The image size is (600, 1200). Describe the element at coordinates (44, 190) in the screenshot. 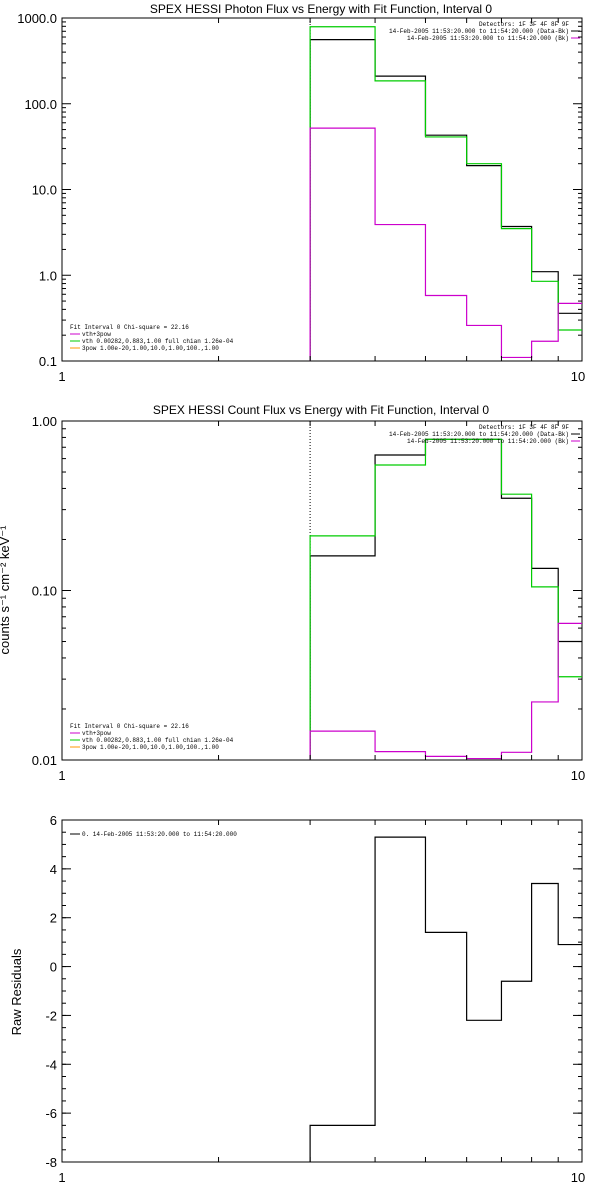

I see `y-tick-label: 10.0` at that location.